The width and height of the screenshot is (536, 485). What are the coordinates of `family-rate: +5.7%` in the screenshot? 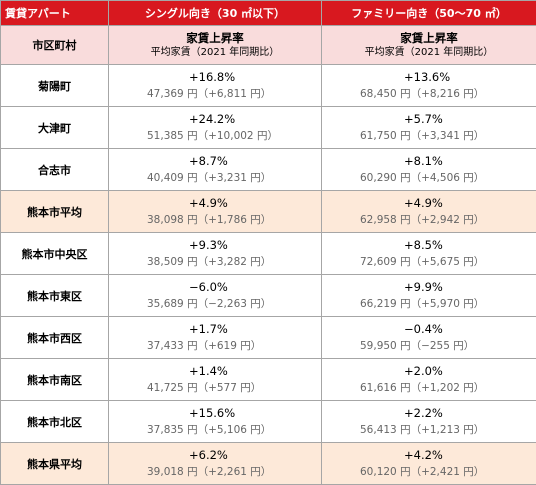 It's located at (429, 119).